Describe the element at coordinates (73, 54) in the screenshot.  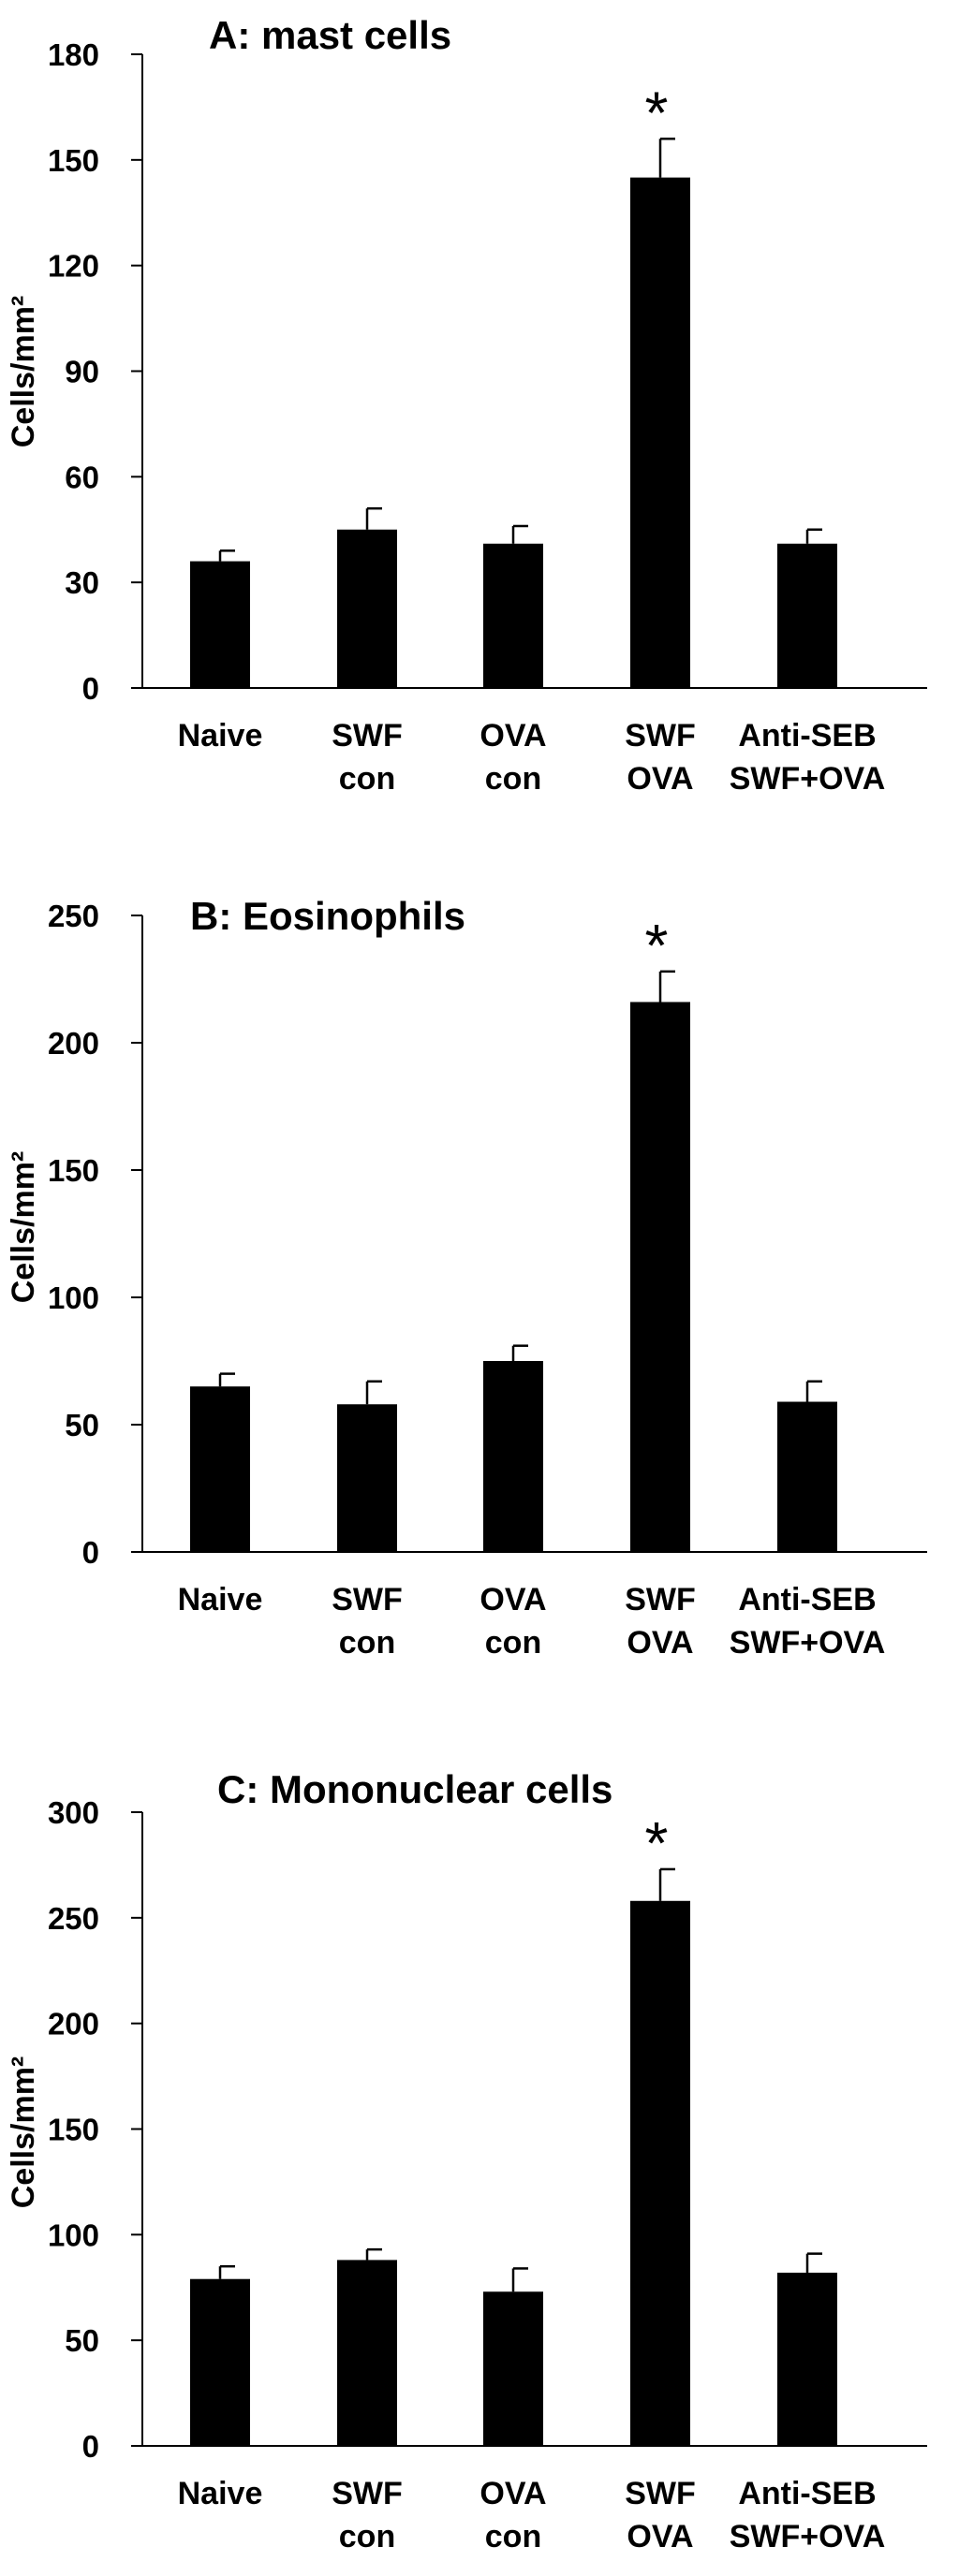
I see `y-tick-label: 180` at that location.